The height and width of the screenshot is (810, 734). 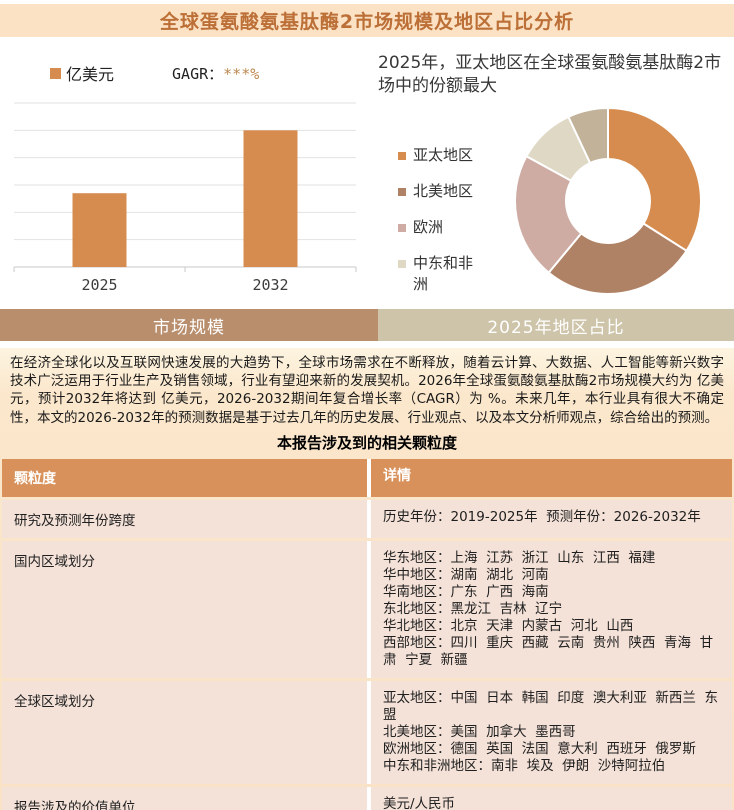 I want to click on legend-item-europe: 欧洲, so click(x=437, y=227).